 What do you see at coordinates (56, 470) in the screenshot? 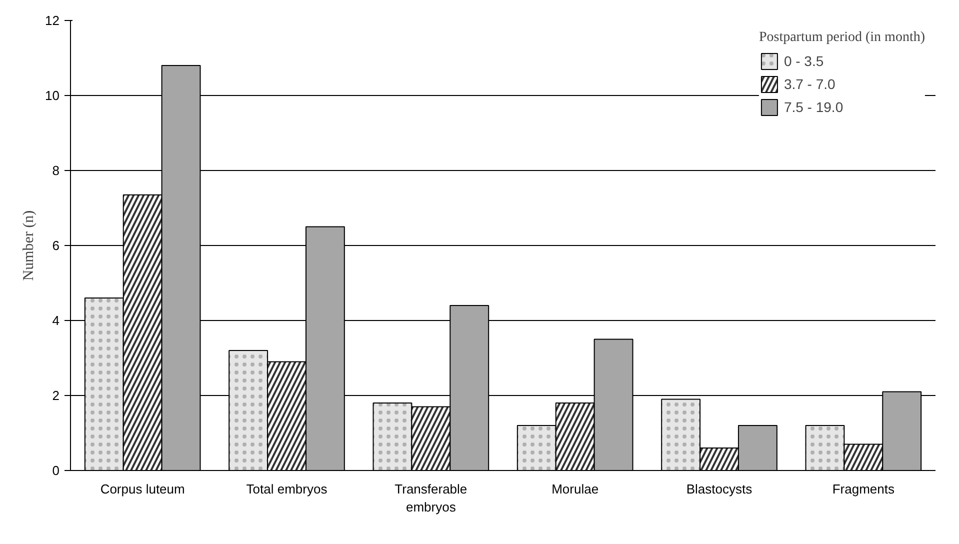
I see `y-tick-label: 0` at bounding box center [56, 470].